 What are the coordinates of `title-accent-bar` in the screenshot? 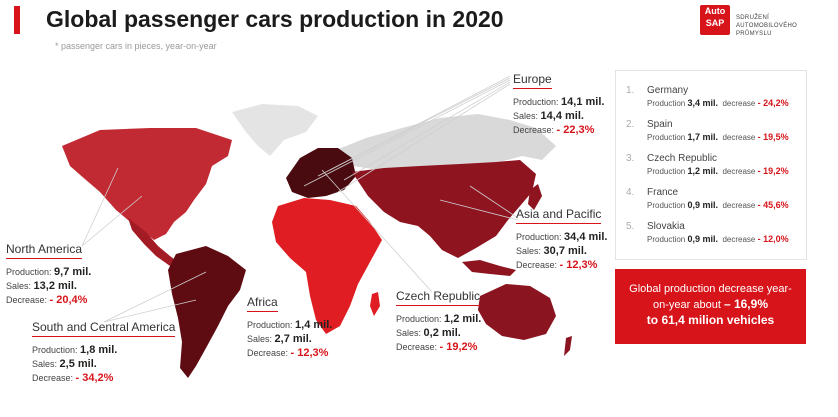 It's located at (17, 20).